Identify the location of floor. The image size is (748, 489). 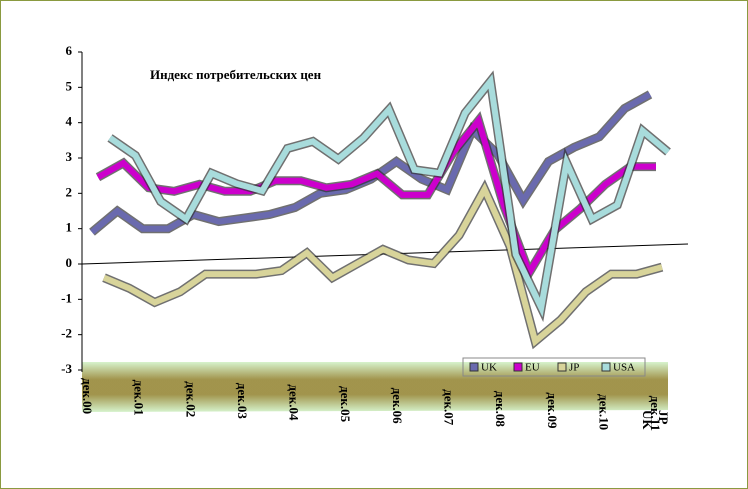
(375, 387).